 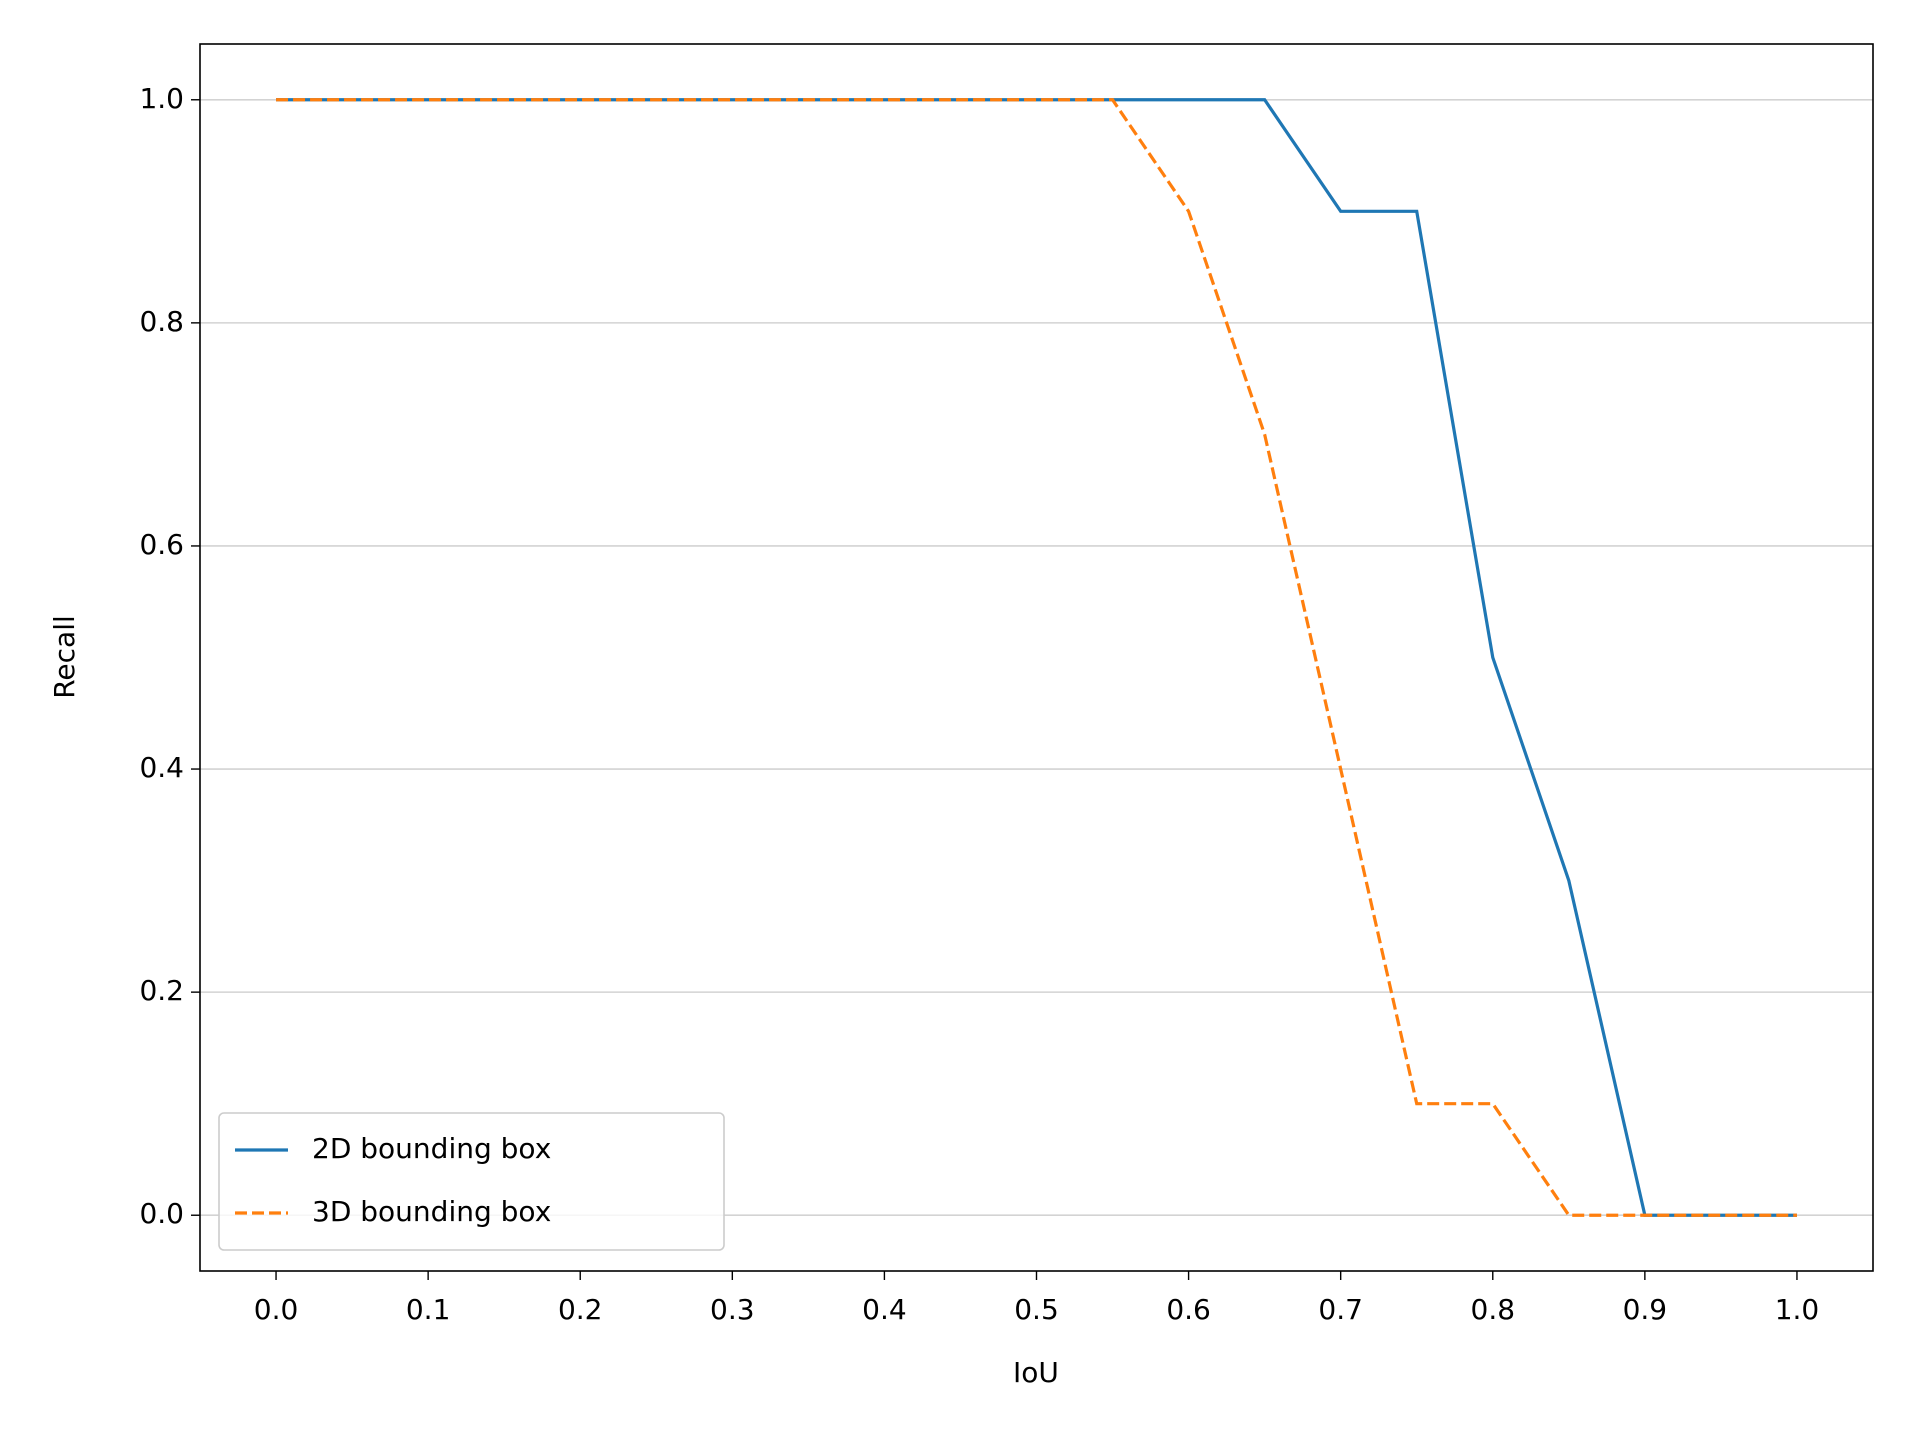 What do you see at coordinates (884, 1309) in the screenshot?
I see `x-tick-label: 0.4` at bounding box center [884, 1309].